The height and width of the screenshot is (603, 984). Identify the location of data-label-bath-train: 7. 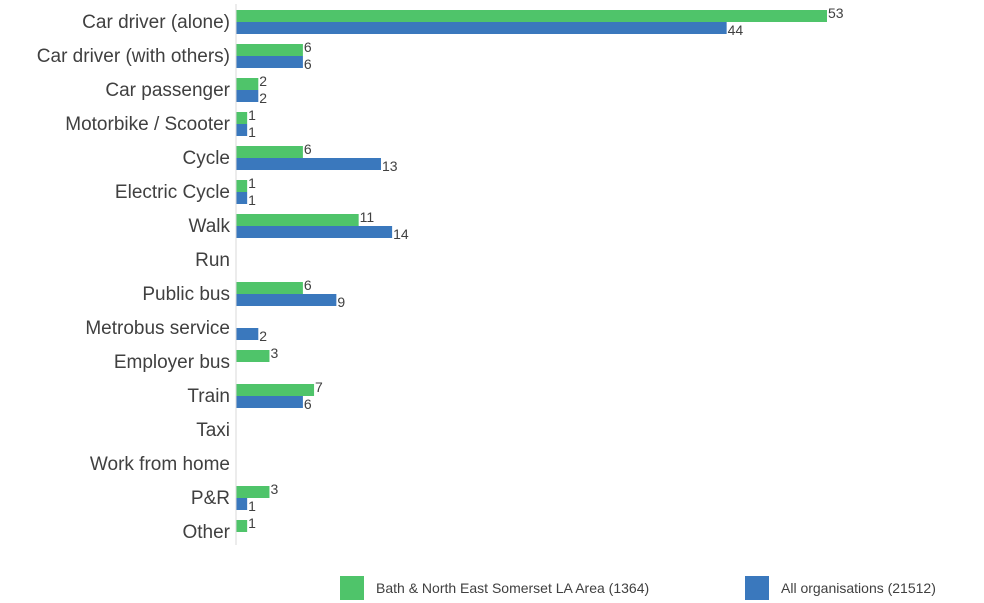
(319, 387).